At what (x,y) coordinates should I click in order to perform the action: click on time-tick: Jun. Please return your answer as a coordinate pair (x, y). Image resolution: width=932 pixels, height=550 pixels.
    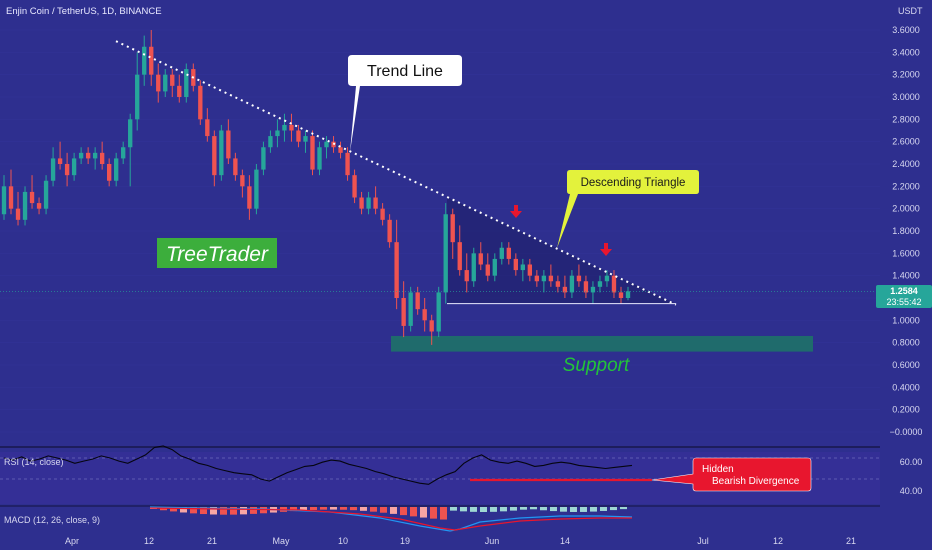
    Looking at the image, I should click on (492, 541).